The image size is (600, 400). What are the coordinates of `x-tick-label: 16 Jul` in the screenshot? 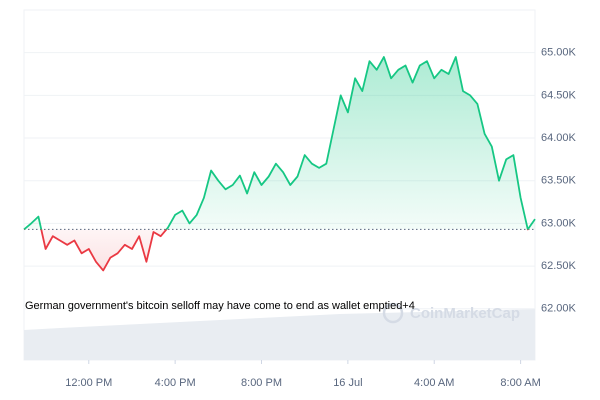 It's located at (347, 383).